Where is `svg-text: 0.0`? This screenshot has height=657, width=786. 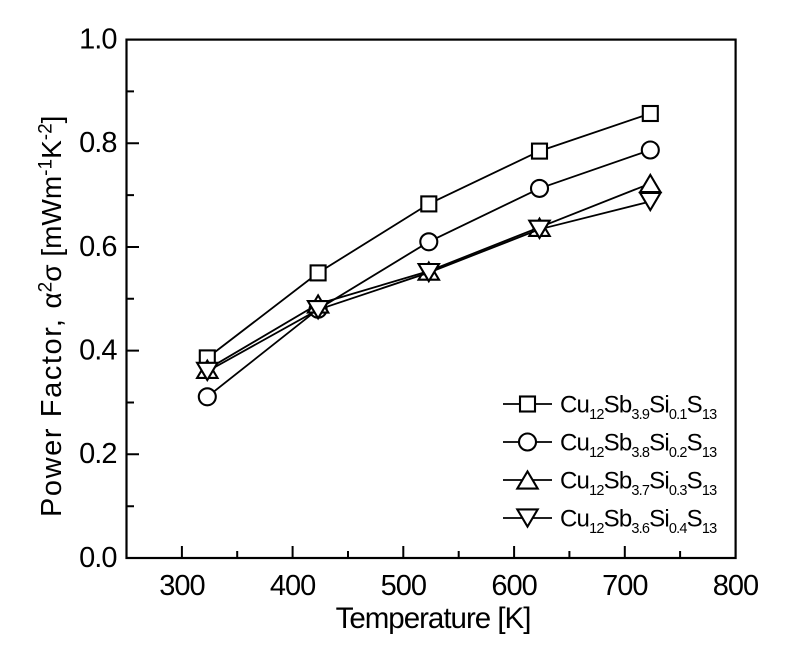
svg-text: 0.0 is located at coordinates (97, 558).